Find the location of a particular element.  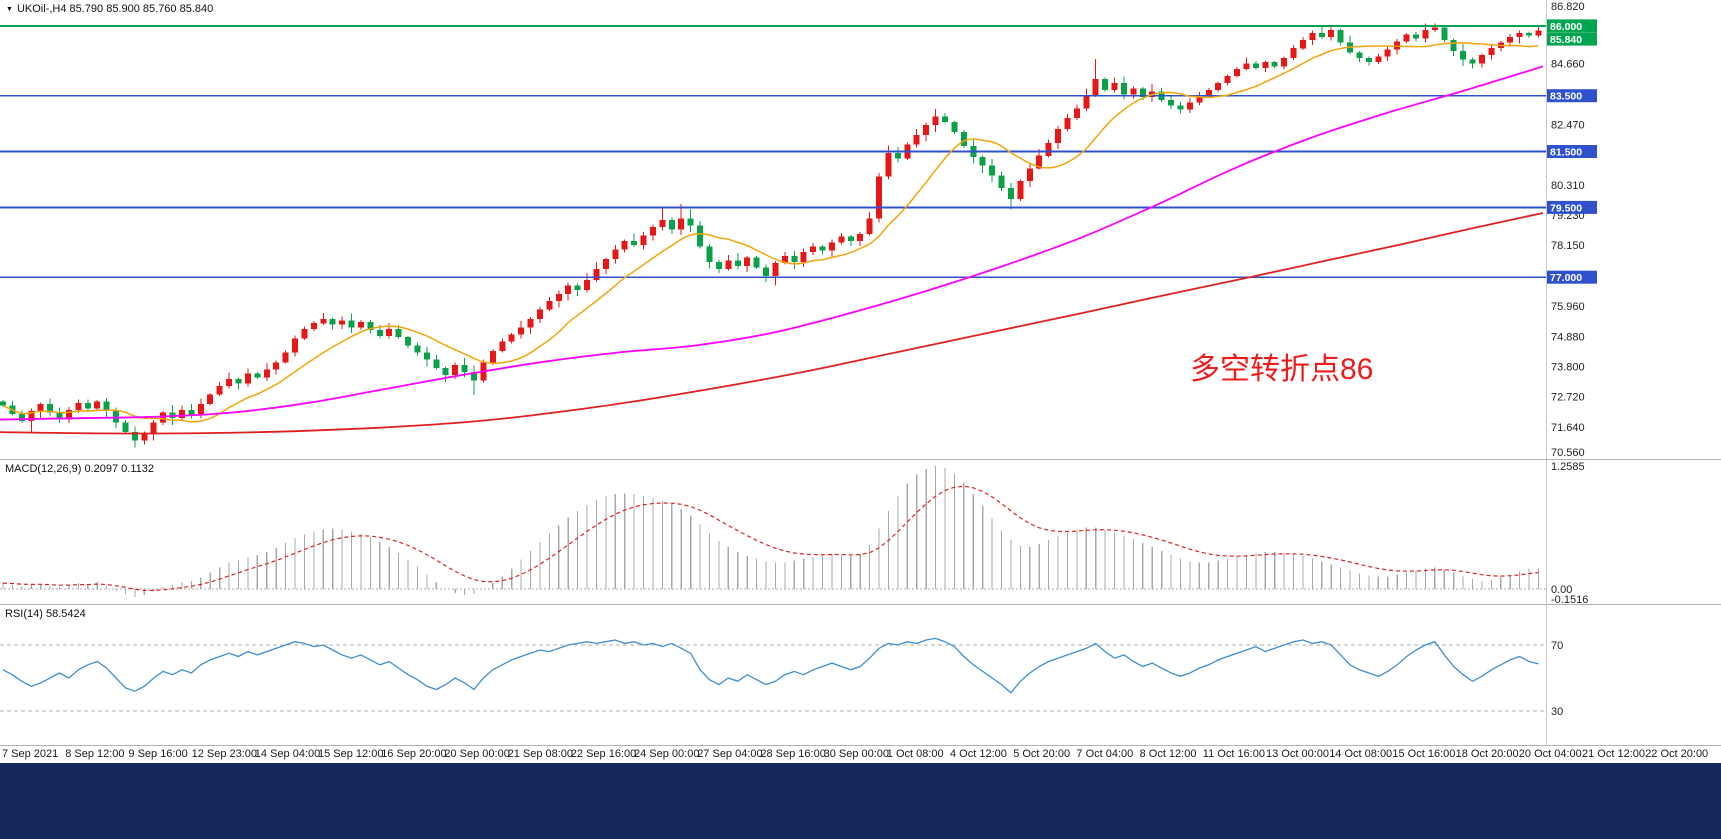

symbol-ohlc-text: UKOil-,H4 85.790 85.900 85.760 85.840 is located at coordinates (115, 9).